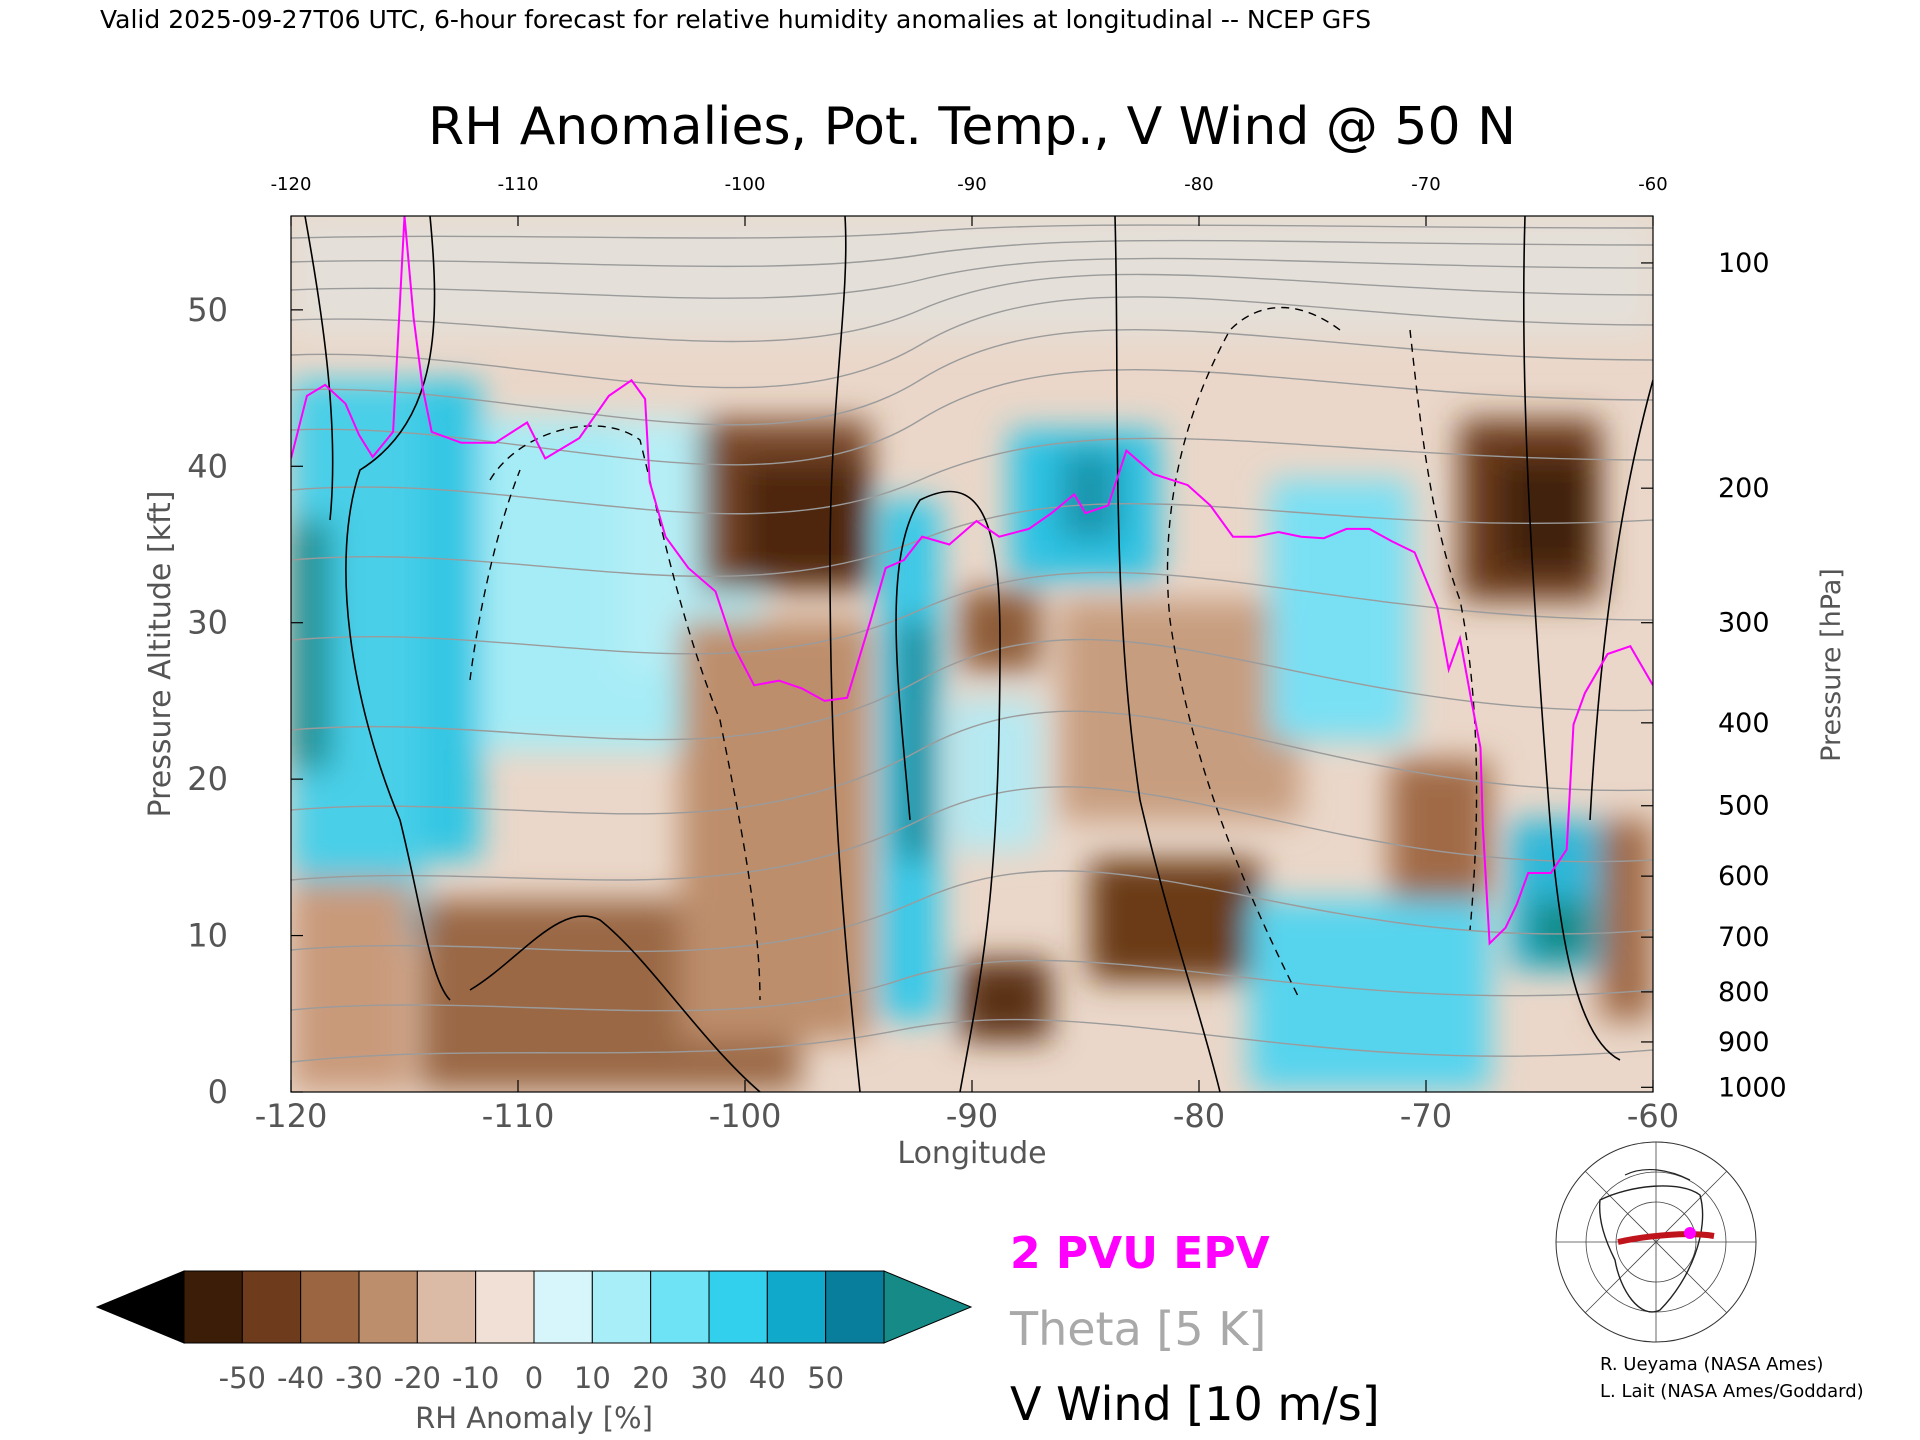 Image resolution: width=1920 pixels, height=1440 pixels. What do you see at coordinates (1656, 1242) in the screenshot?
I see `locator-map` at bounding box center [1656, 1242].